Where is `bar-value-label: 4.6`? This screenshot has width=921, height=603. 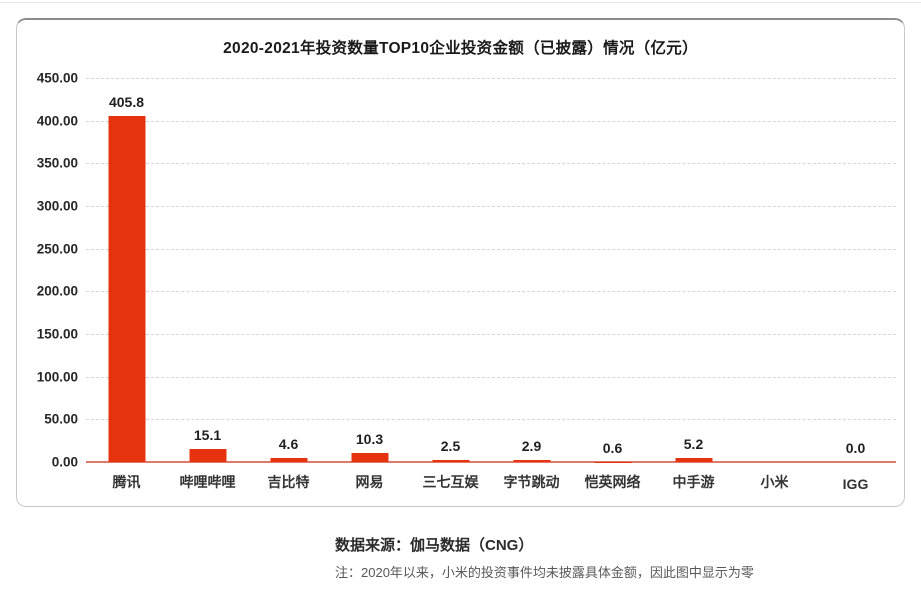 bar-value-label: 4.6 is located at coordinates (288, 444).